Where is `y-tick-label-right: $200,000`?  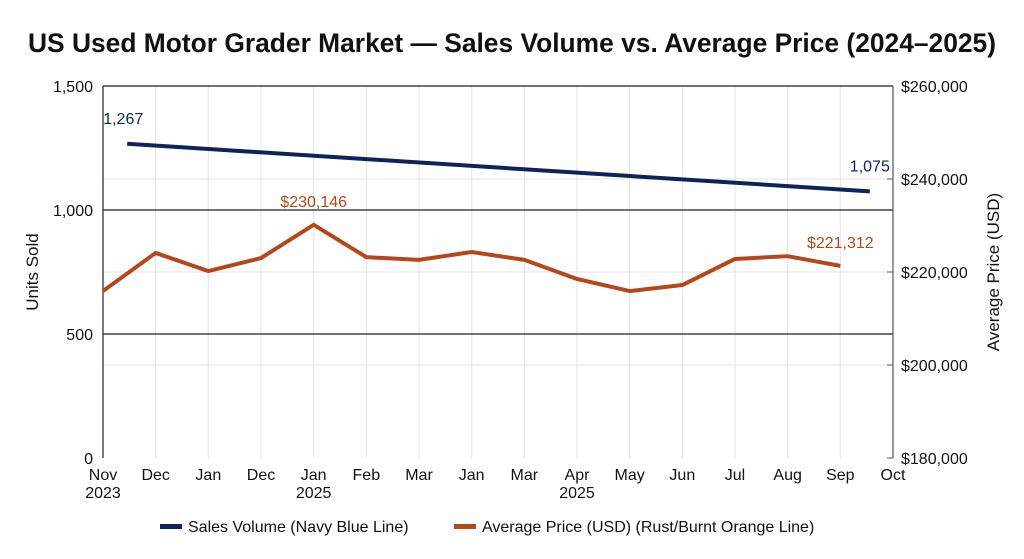
y-tick-label-right: $200,000 is located at coordinates (934, 366).